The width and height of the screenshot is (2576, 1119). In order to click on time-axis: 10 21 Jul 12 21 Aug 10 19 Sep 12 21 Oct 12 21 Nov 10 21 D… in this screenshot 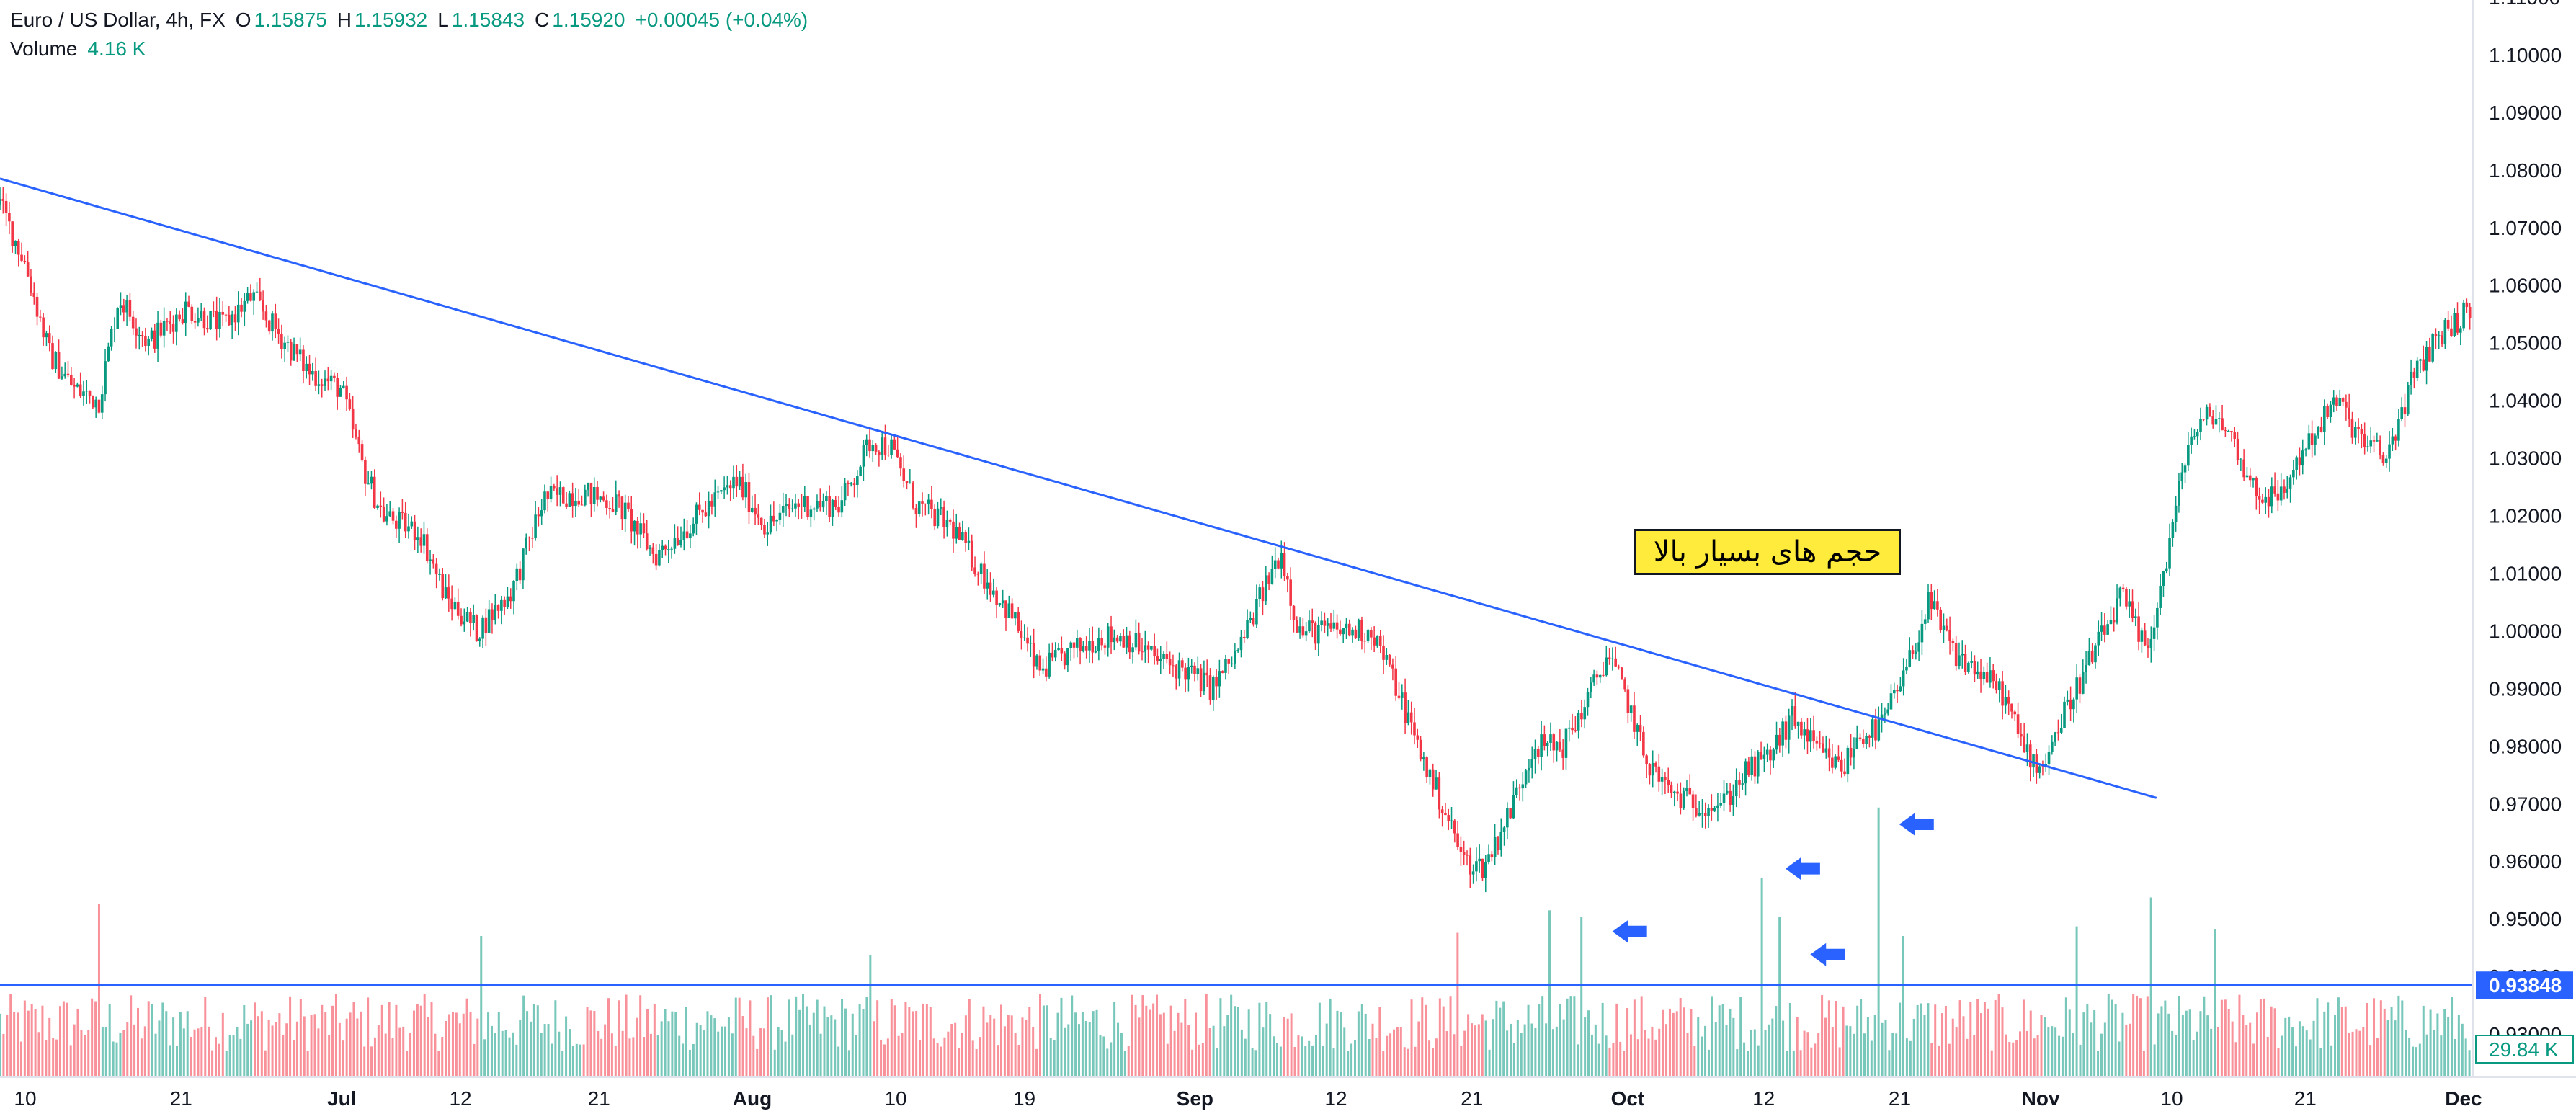, I will do `click(1288, 1093)`.